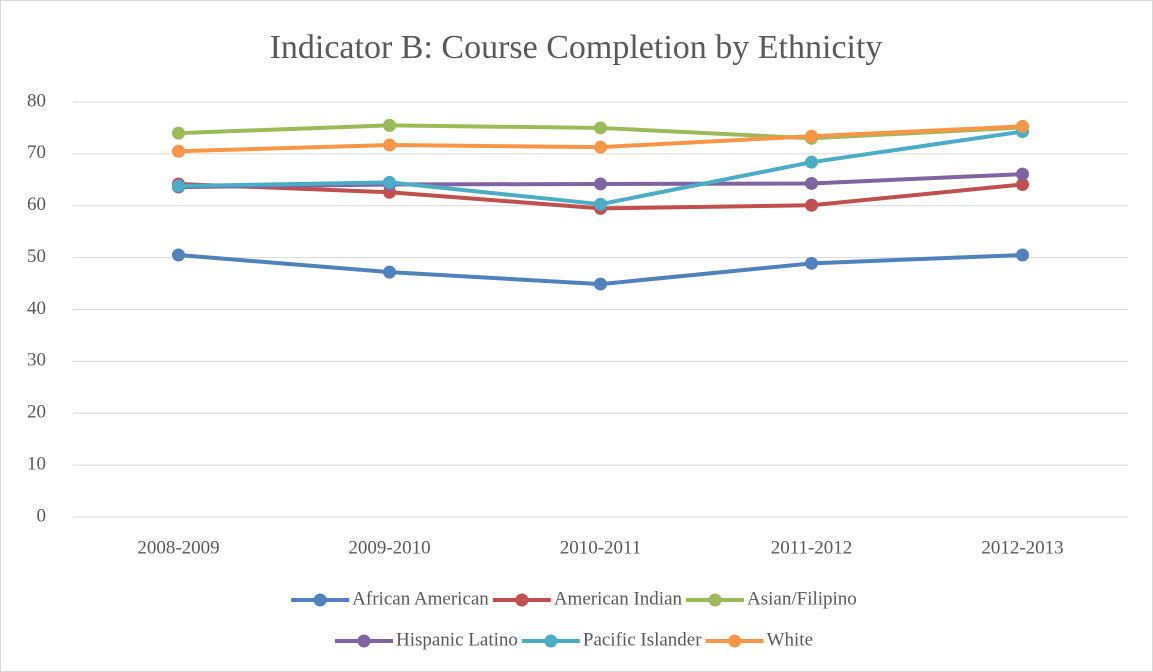  What do you see at coordinates (601, 547) in the screenshot?
I see `x-tick-label: 2010-2011` at bounding box center [601, 547].